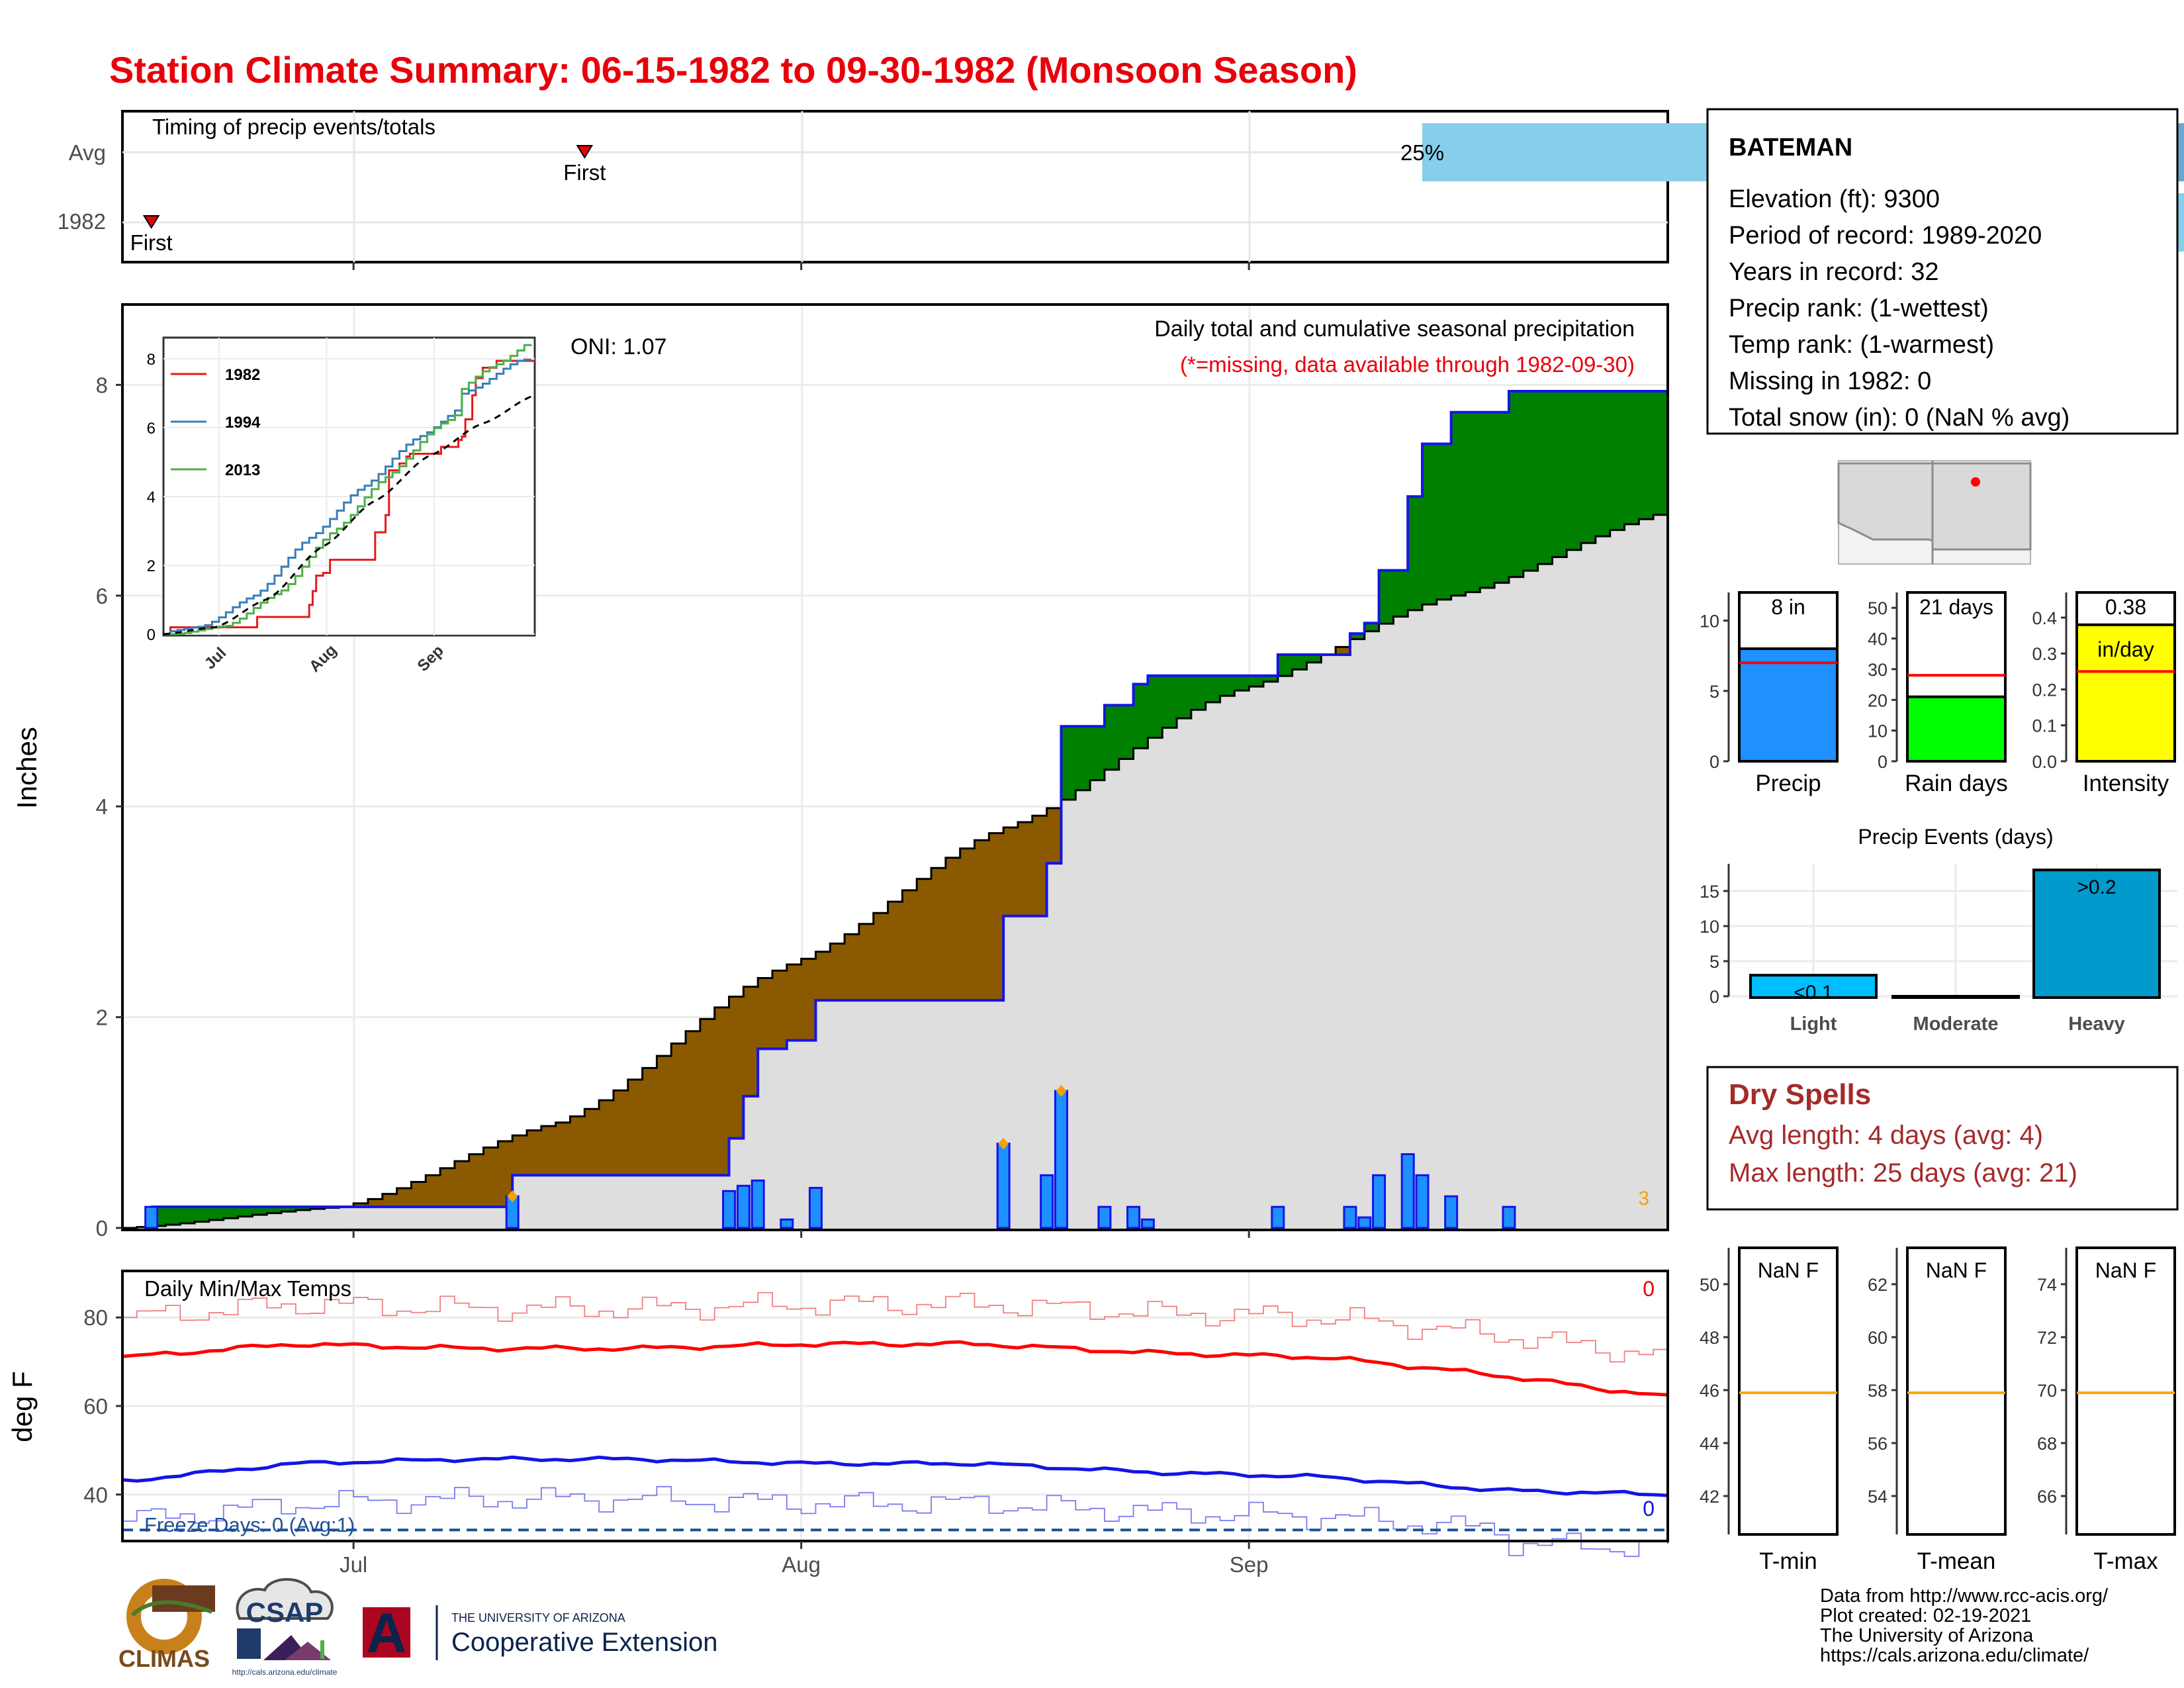 This screenshot has width=2184, height=1688. I want to click on station-temp-rank: Temp rank: (1-warmest), so click(1861, 345).